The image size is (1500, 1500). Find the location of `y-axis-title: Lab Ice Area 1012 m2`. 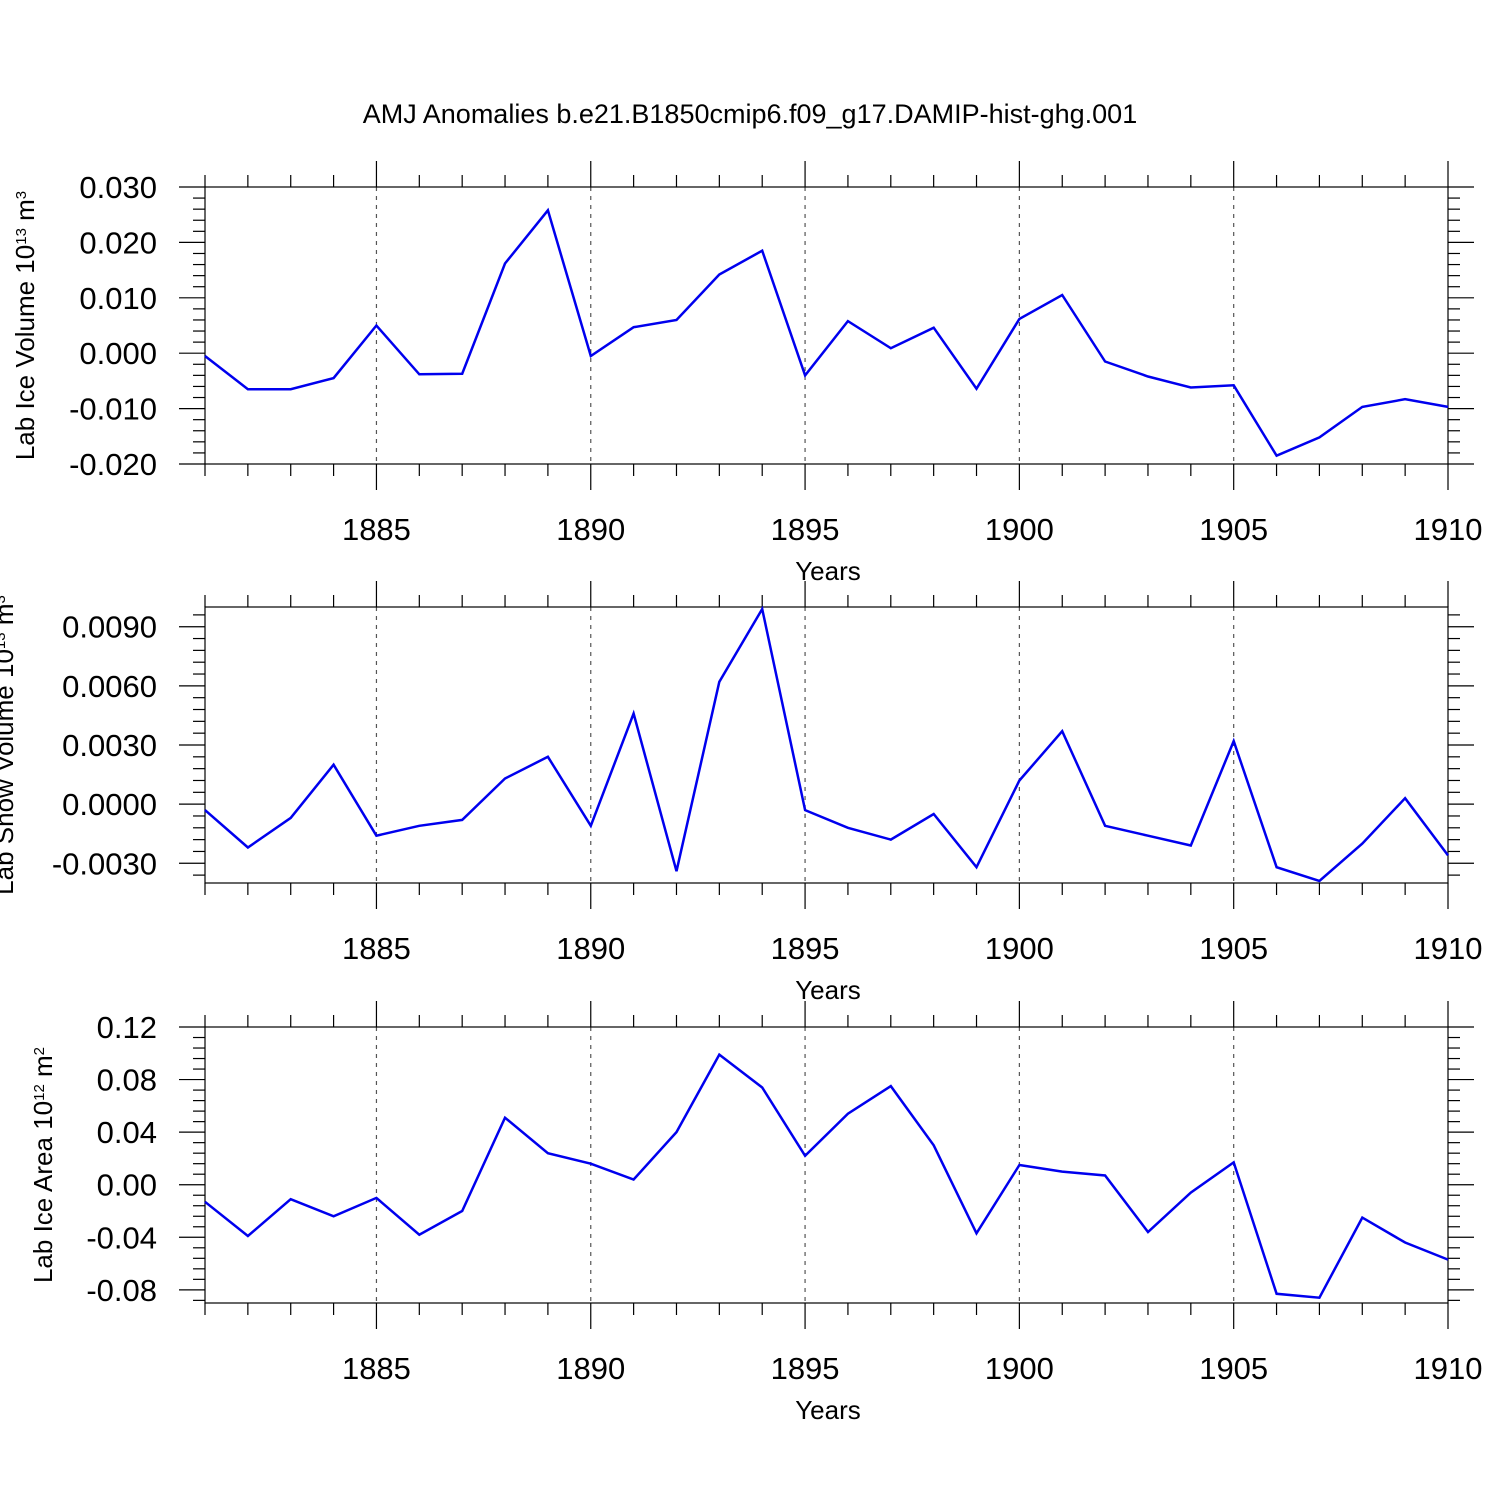

y-axis-title: Lab Ice Area 1012 m2 is located at coordinates (43, 1165).